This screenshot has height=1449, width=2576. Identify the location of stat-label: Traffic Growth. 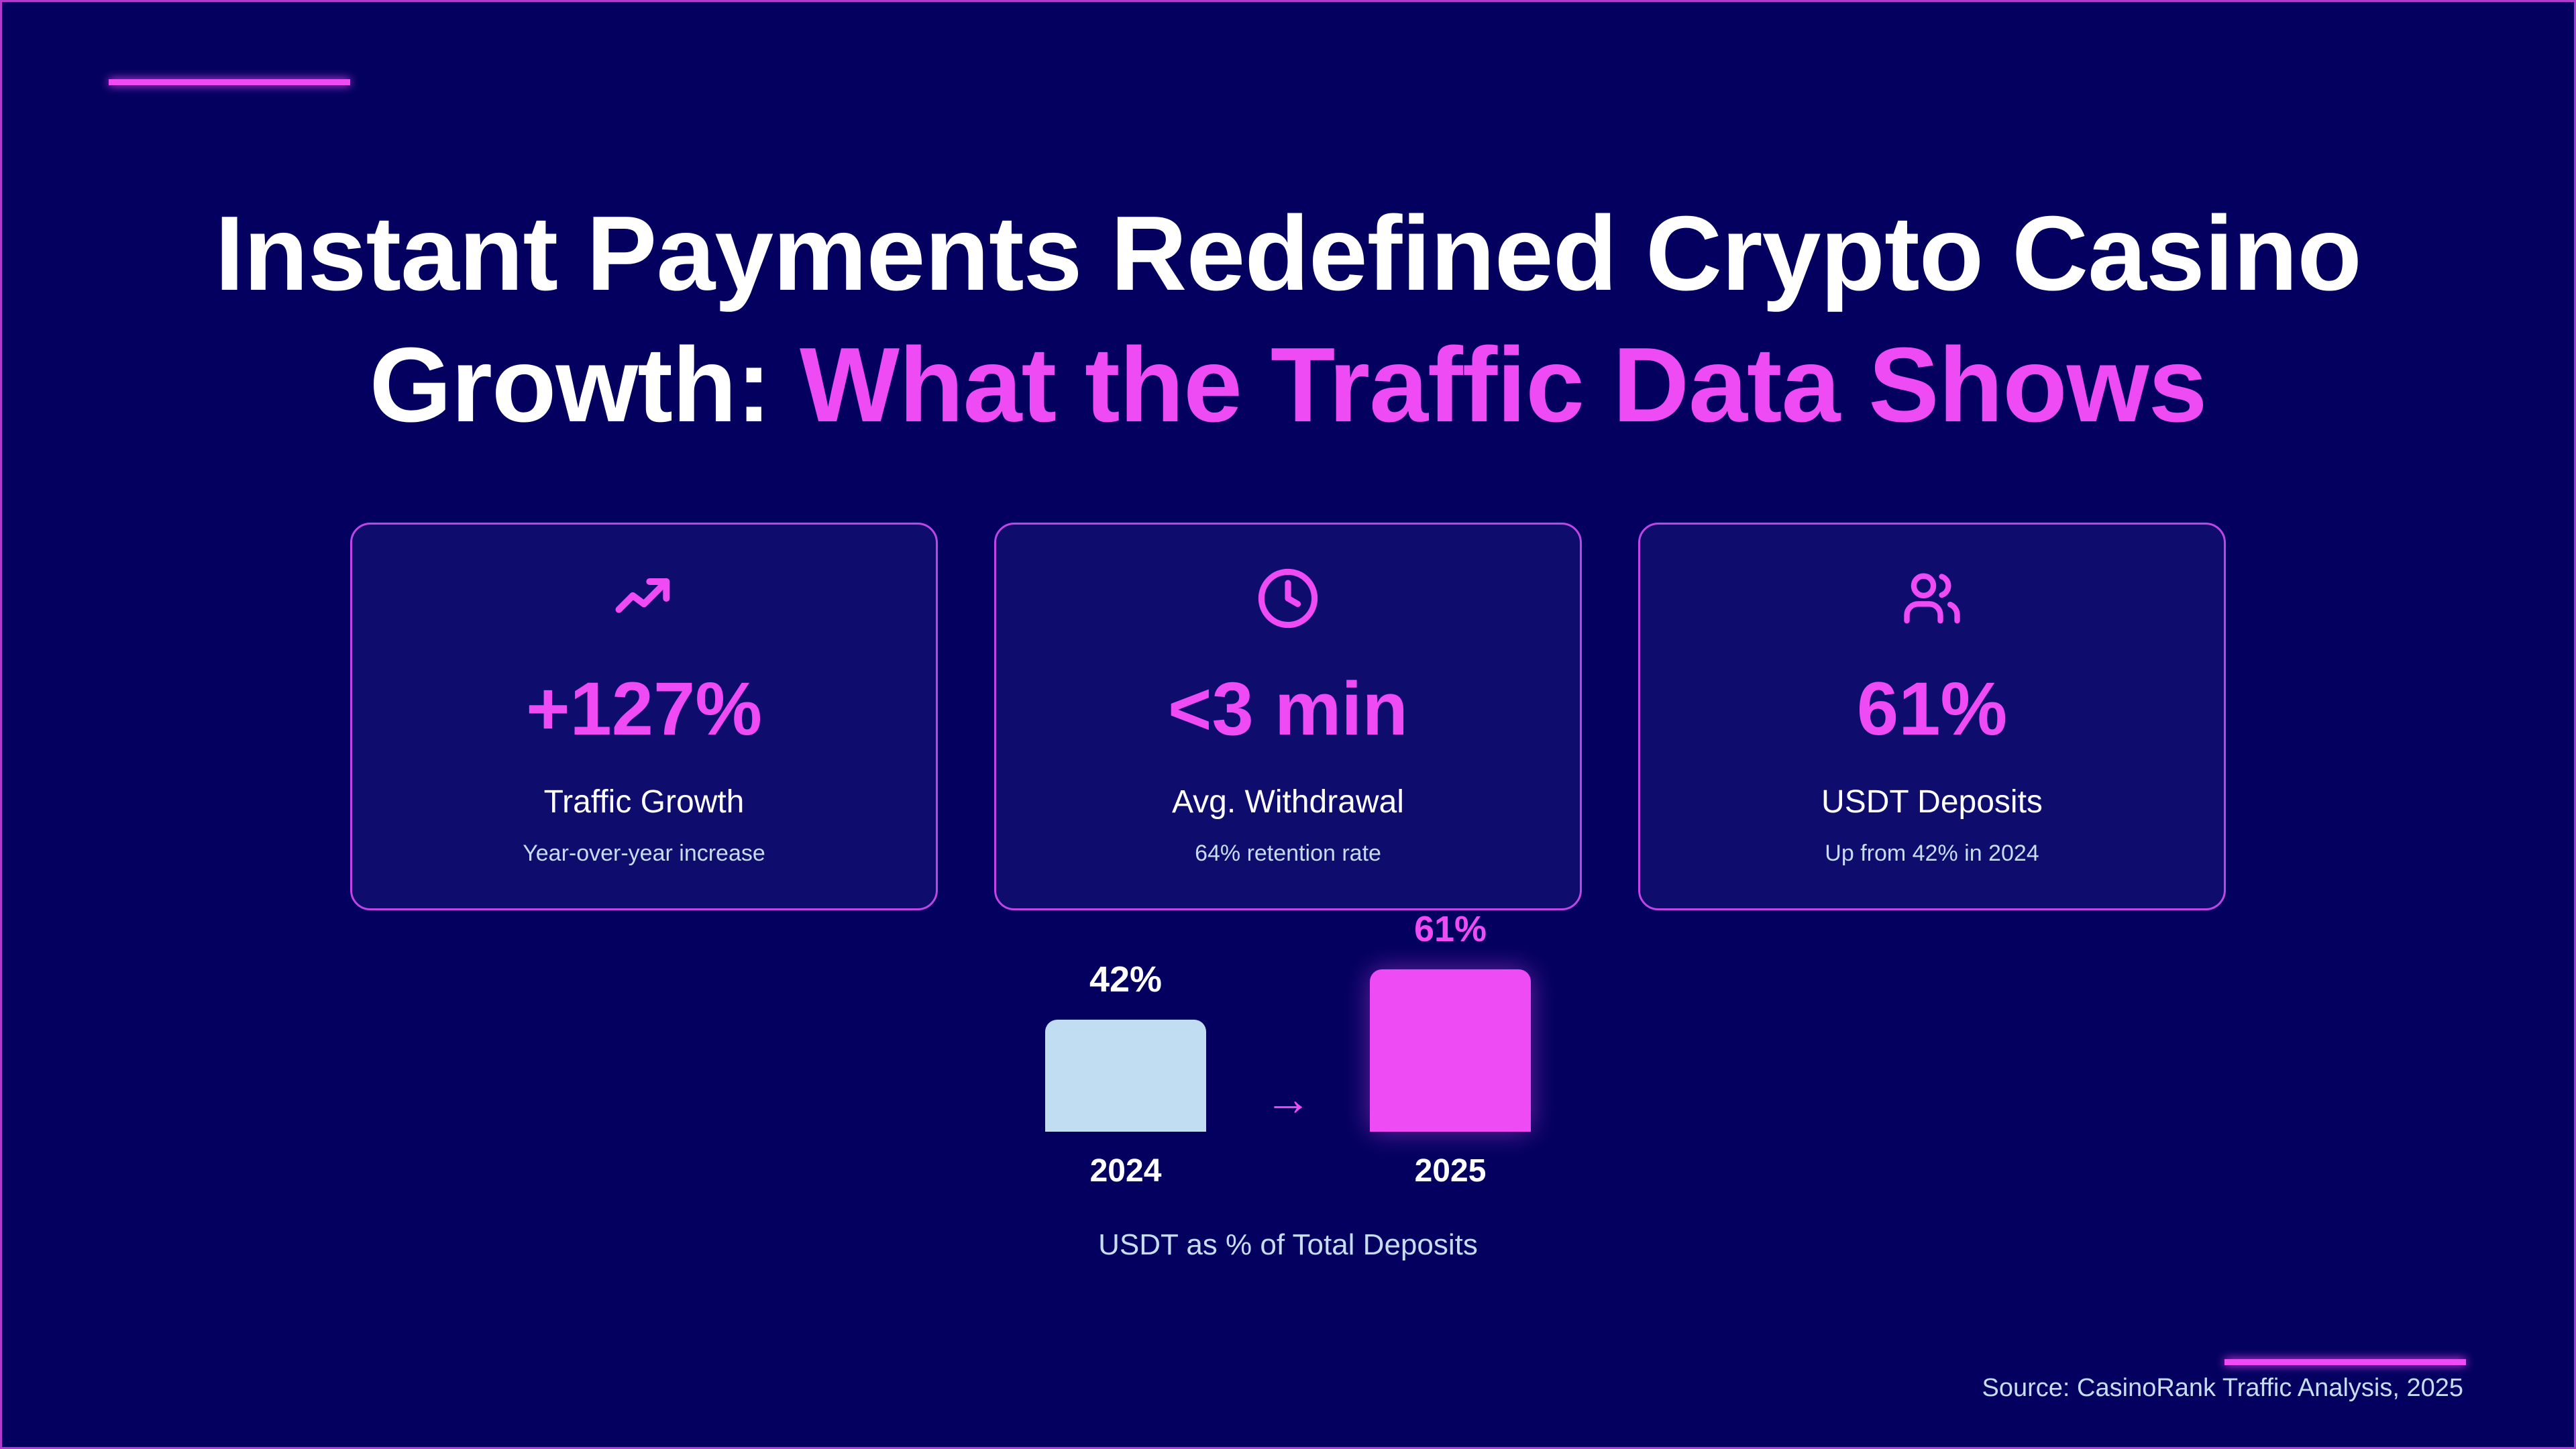
(644, 802).